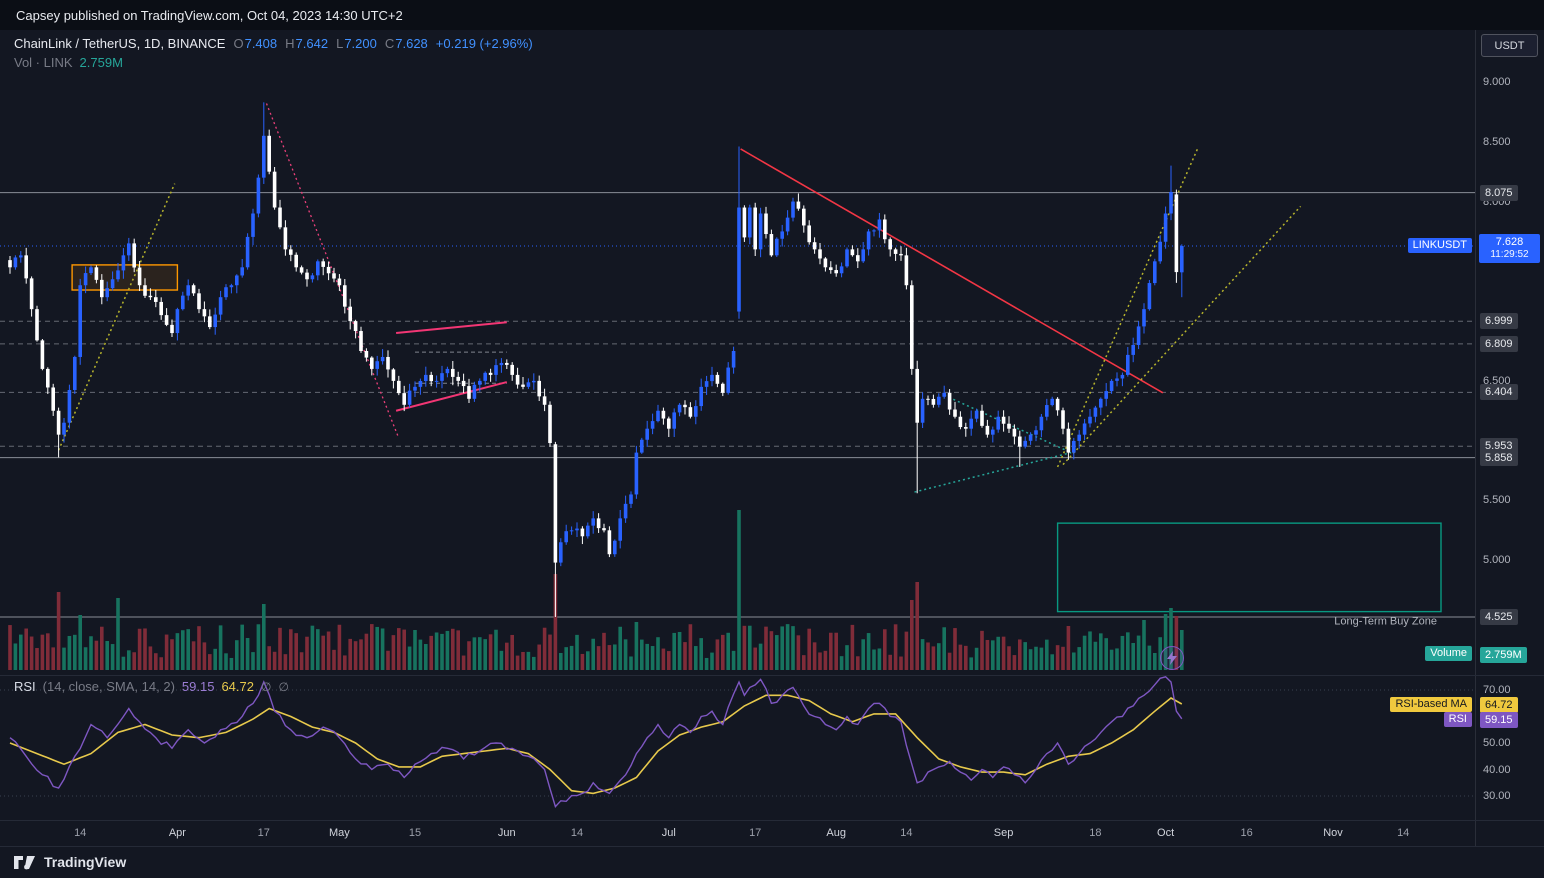  I want to click on time-tick: Nov, so click(1333, 833).